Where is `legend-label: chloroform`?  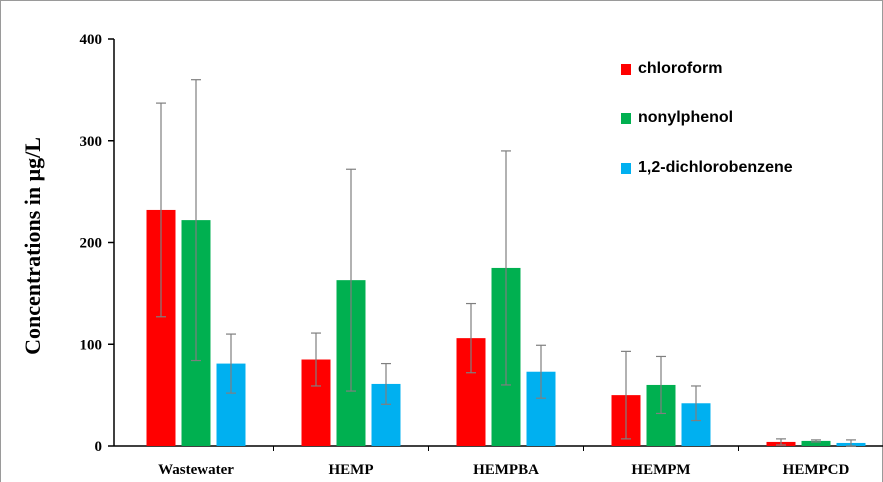 legend-label: chloroform is located at coordinates (680, 68).